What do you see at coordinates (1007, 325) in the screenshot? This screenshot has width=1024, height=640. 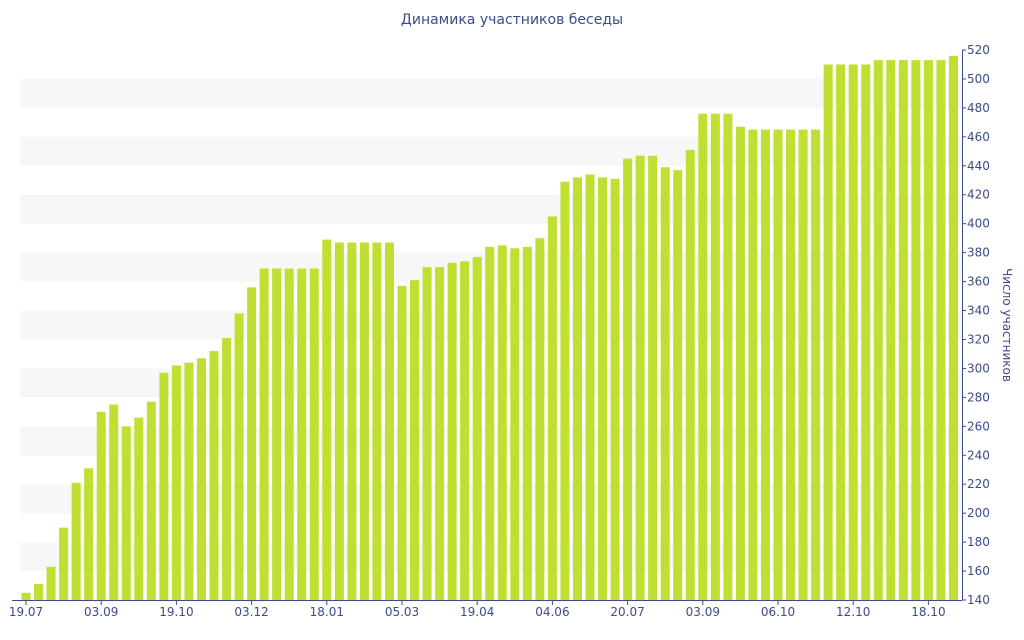 I see `y-axis-label: Число участников` at bounding box center [1007, 325].